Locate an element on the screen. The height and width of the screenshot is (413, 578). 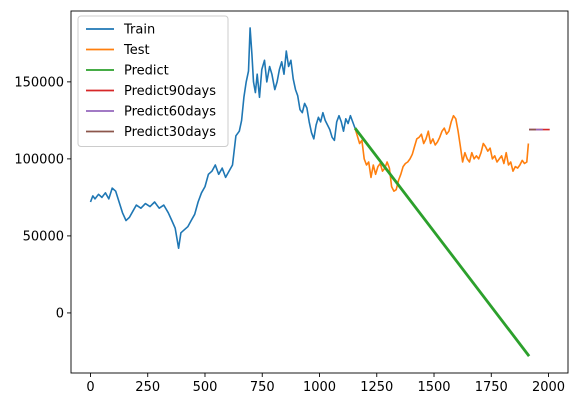
y-tick-label: 150000 is located at coordinates (39, 82).